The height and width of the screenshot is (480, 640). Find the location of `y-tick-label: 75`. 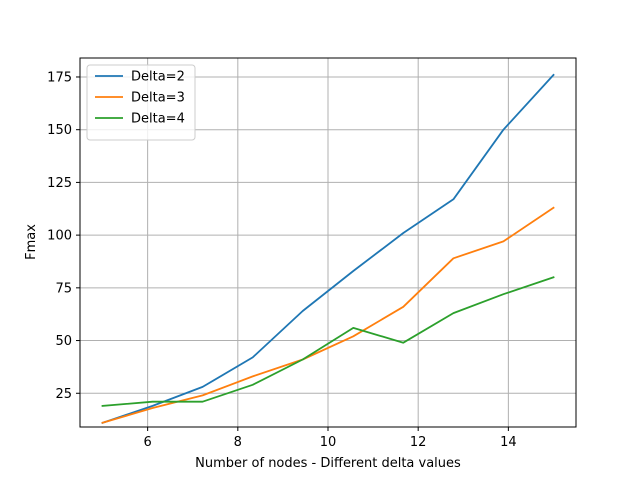

y-tick-label: 75 is located at coordinates (63, 288).